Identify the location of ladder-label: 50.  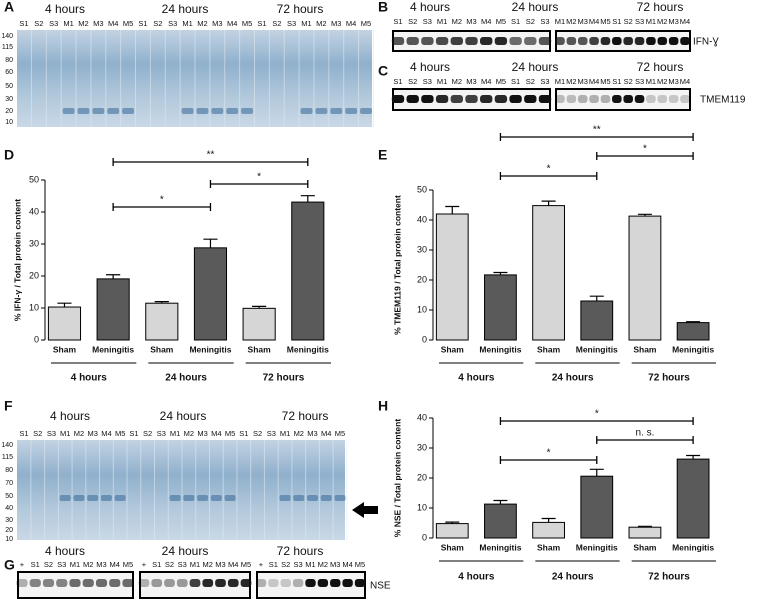
(9, 86).